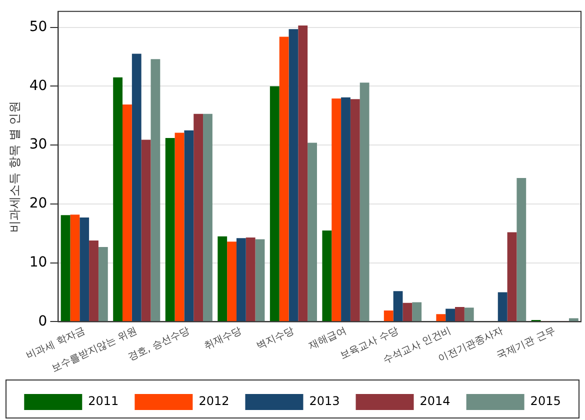  What do you see at coordinates (435, 401) in the screenshot?
I see `legend-label: 2014` at bounding box center [435, 401].